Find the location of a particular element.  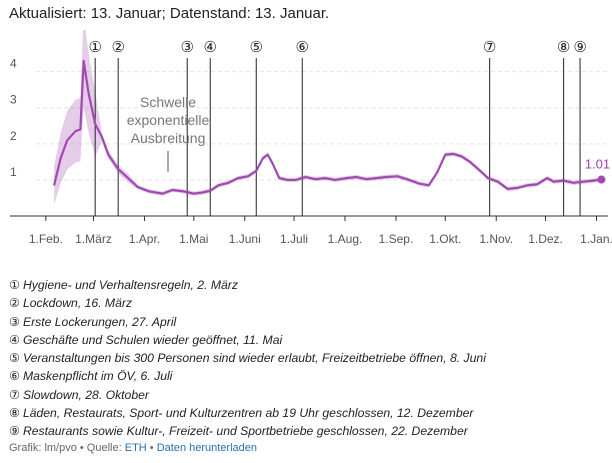

event-legend-text: Maskenpflicht im ÖV, 6. Juli is located at coordinates (97, 376).